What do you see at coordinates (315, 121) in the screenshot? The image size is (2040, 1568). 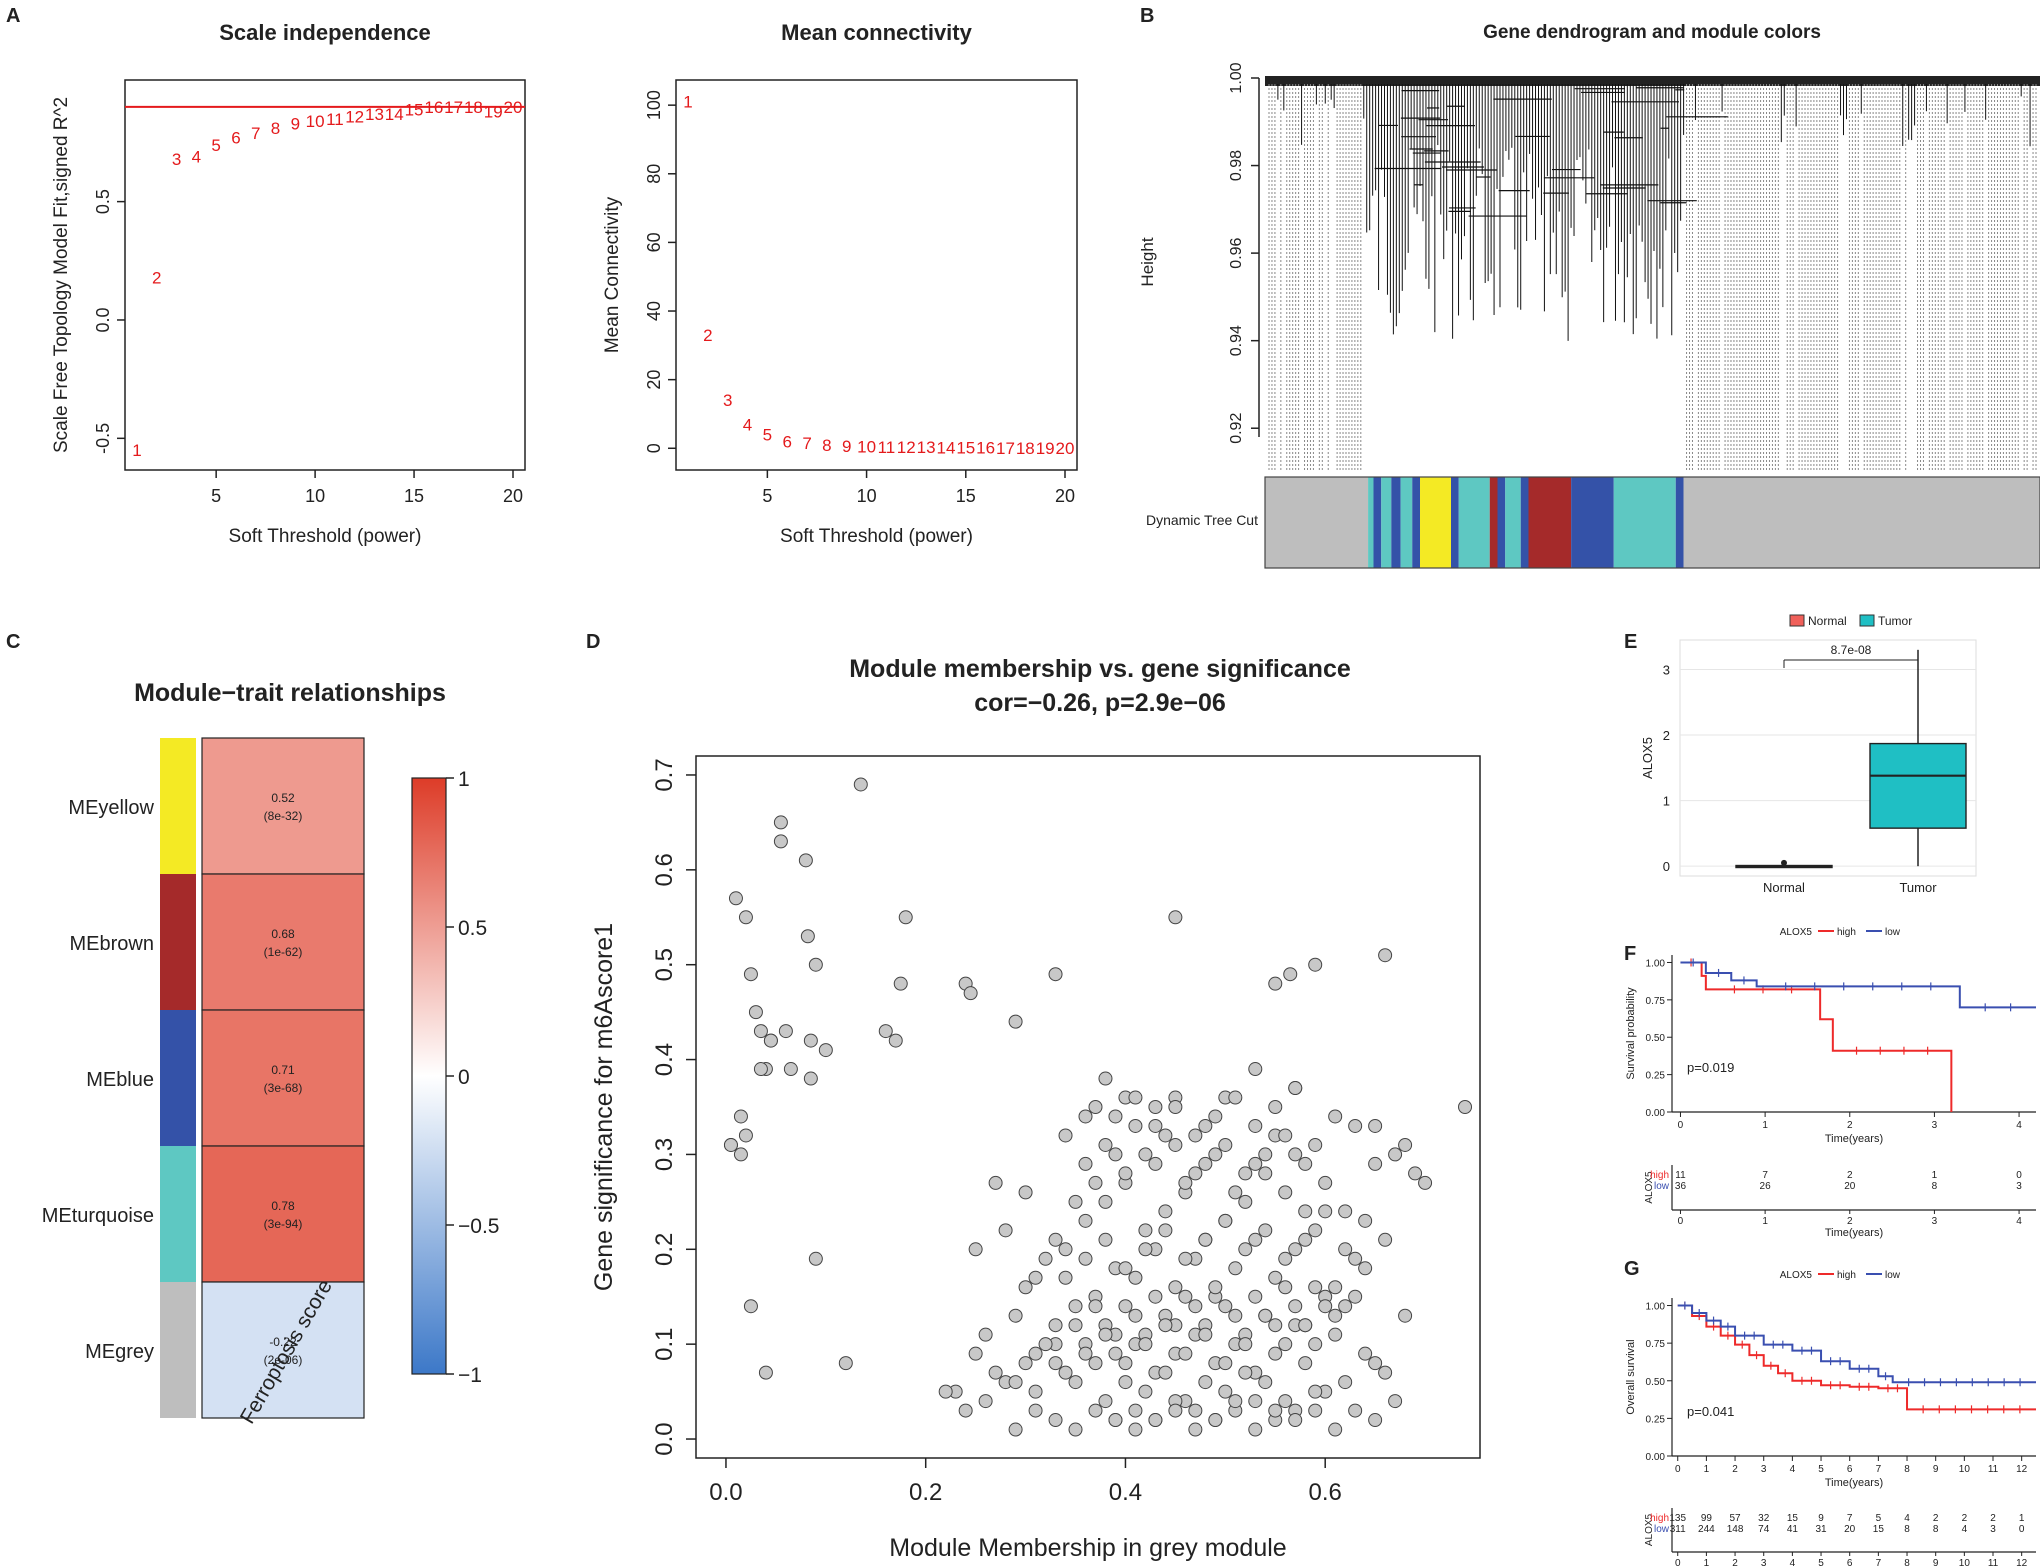 I see `data-point-A1: 10` at bounding box center [315, 121].